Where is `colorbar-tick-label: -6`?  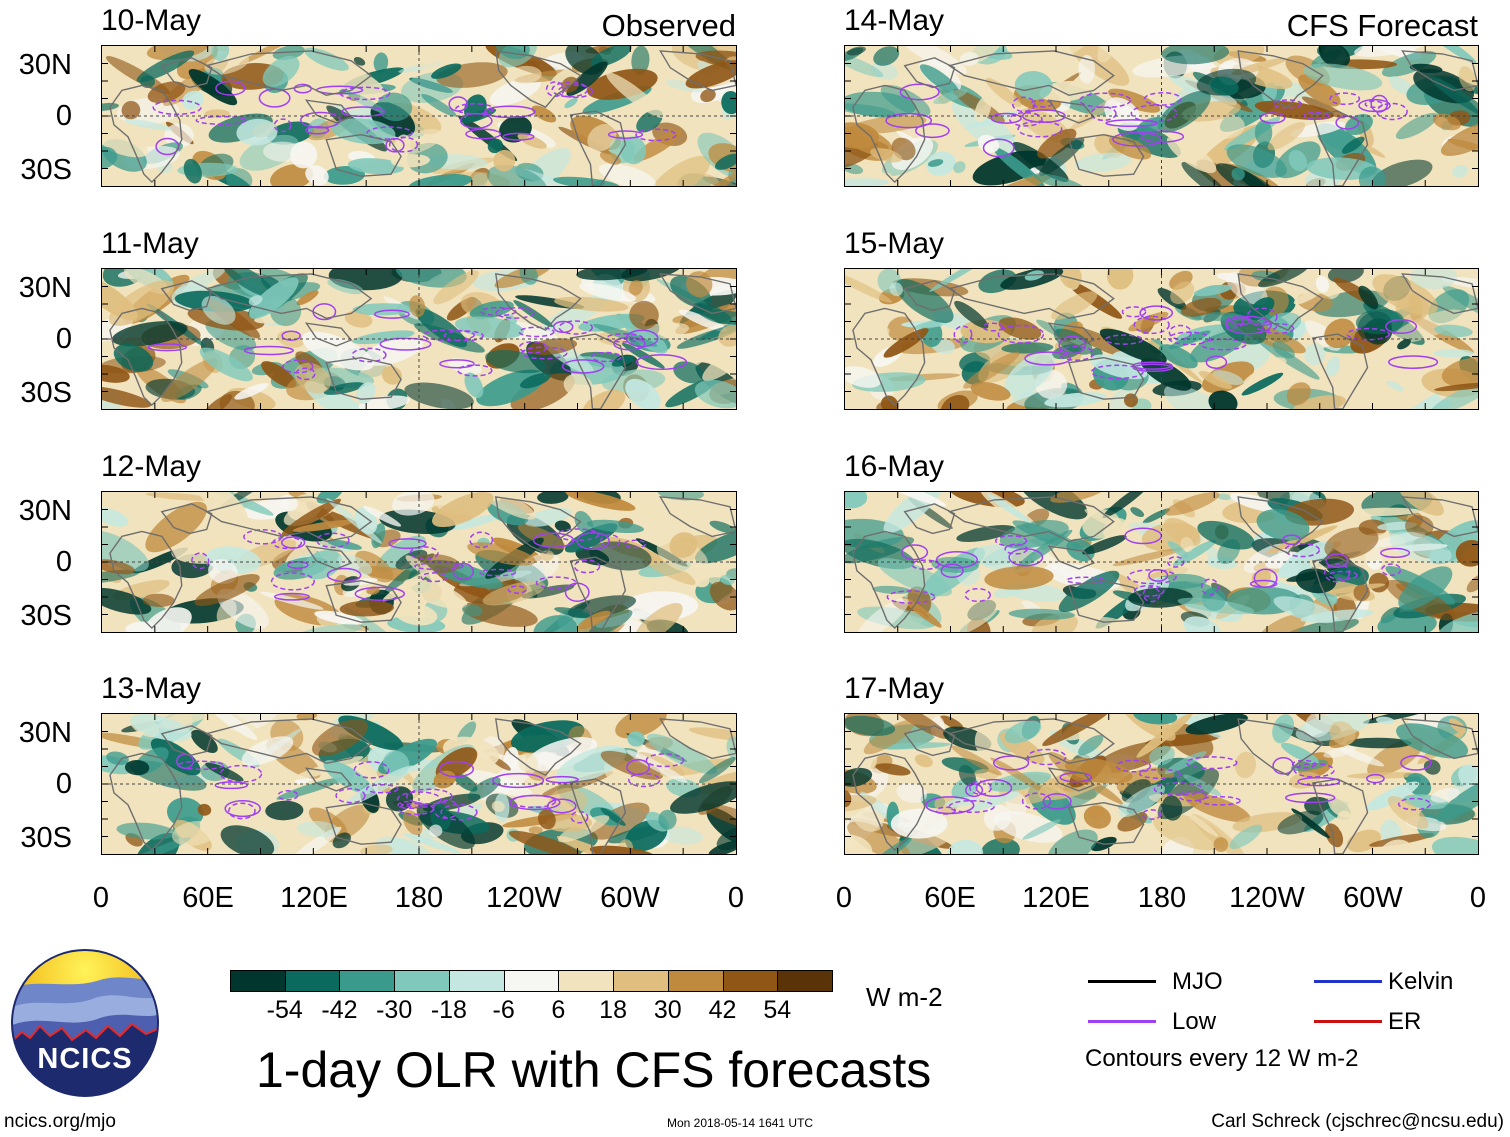
colorbar-tick-label: -6 is located at coordinates (503, 1010).